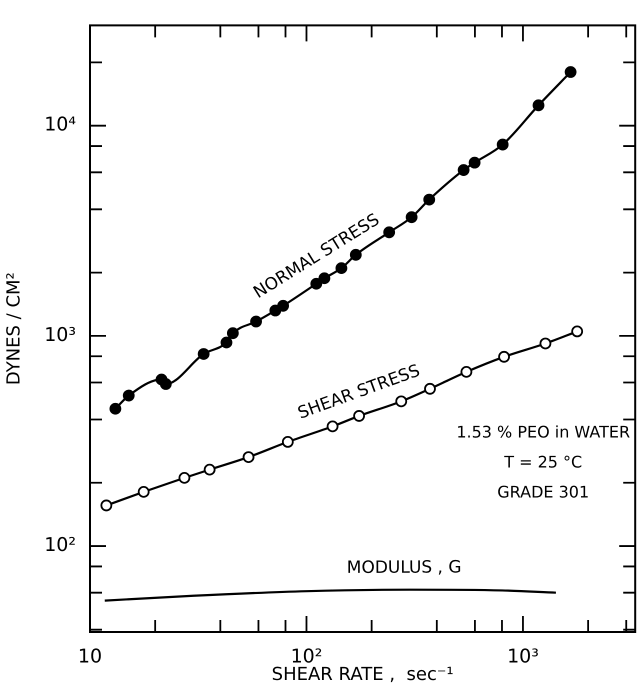  I want to click on annotation: T = 25 °C, so click(542, 462).